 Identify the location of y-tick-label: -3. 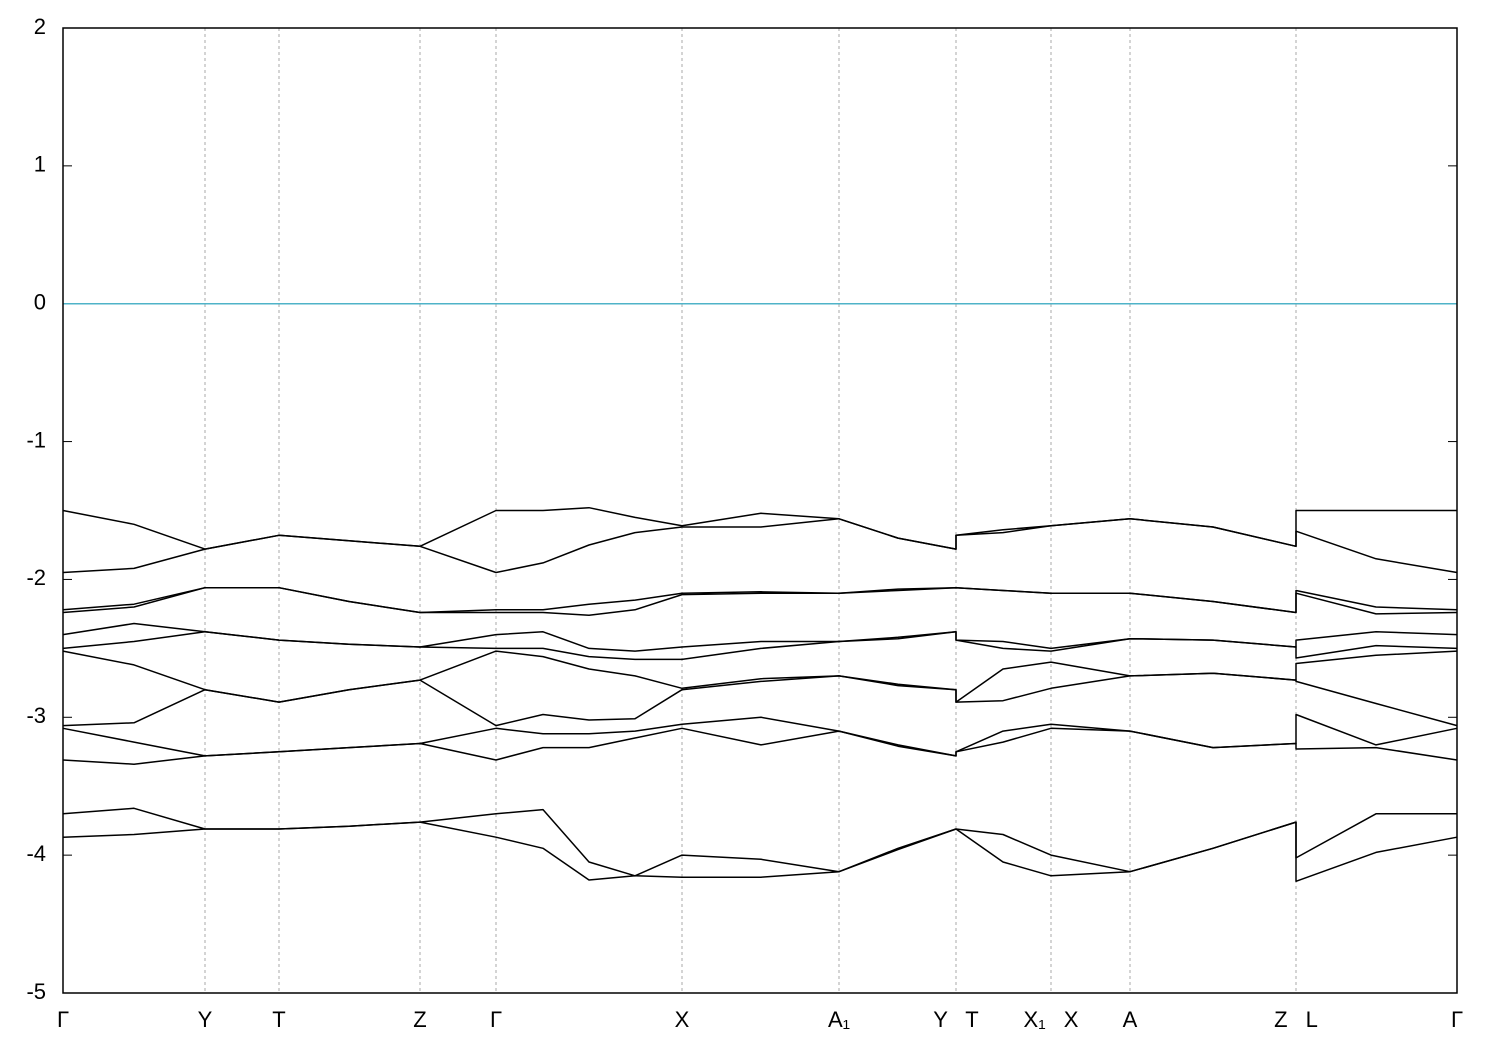
(36, 715).